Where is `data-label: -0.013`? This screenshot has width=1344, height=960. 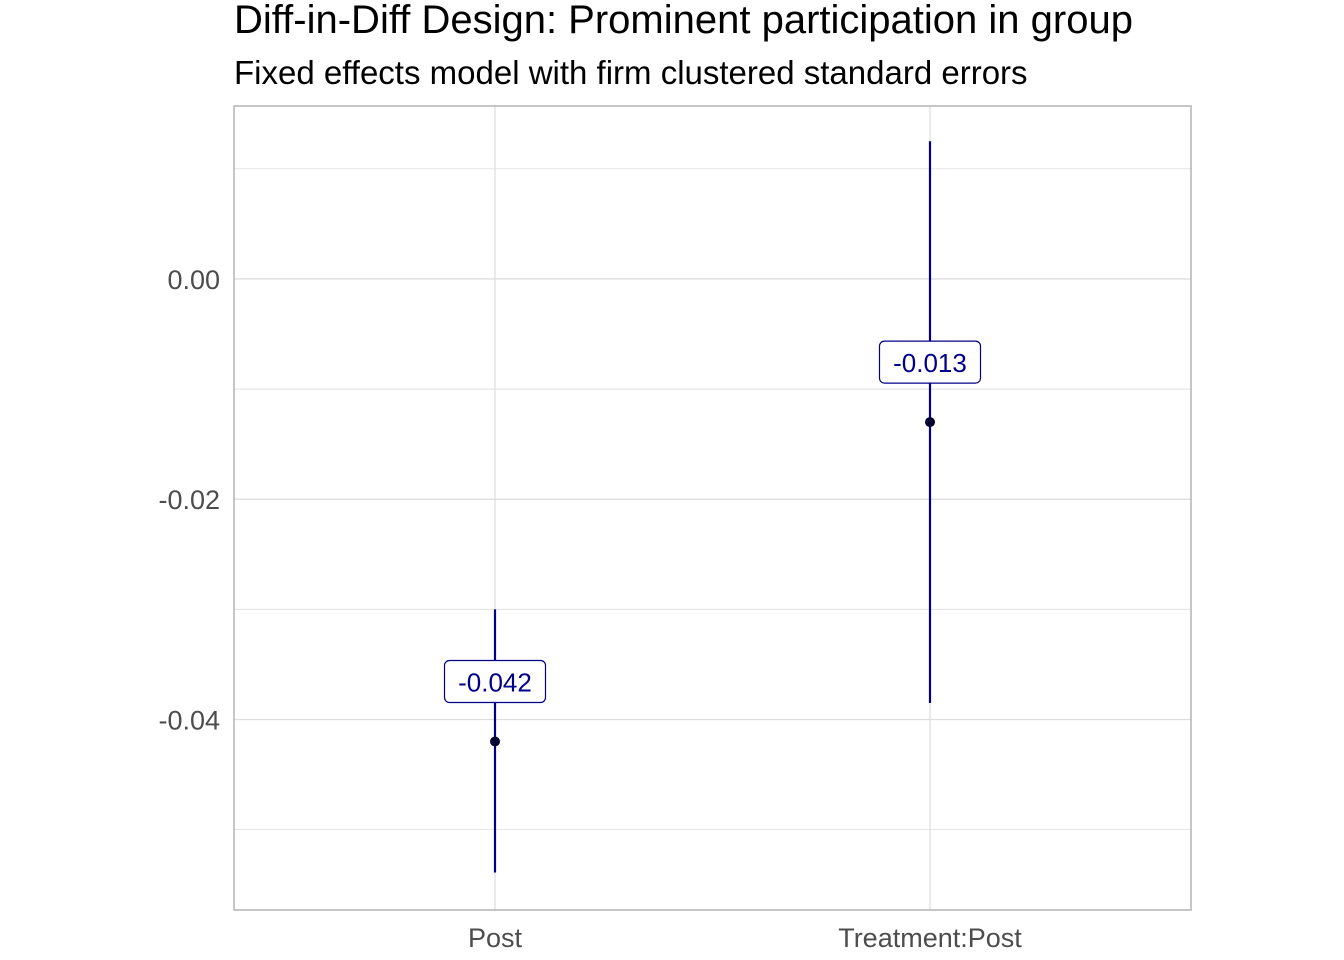
data-label: -0.013 is located at coordinates (930, 363).